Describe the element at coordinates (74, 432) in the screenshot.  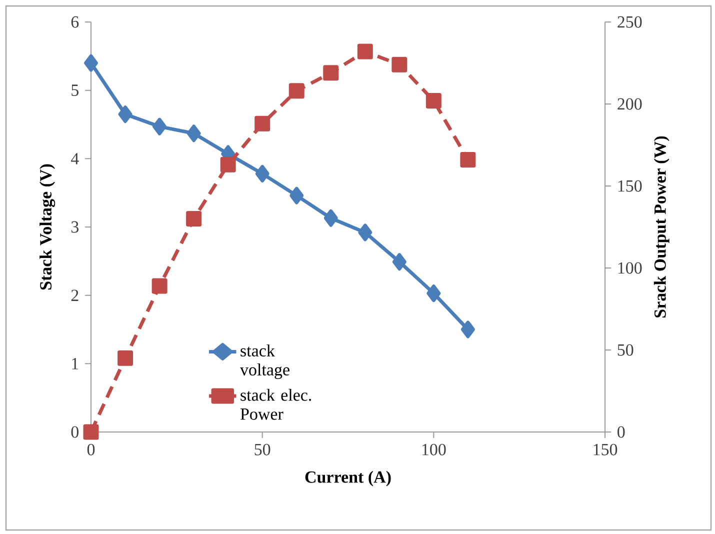
I see `y-tick-label: 0` at that location.